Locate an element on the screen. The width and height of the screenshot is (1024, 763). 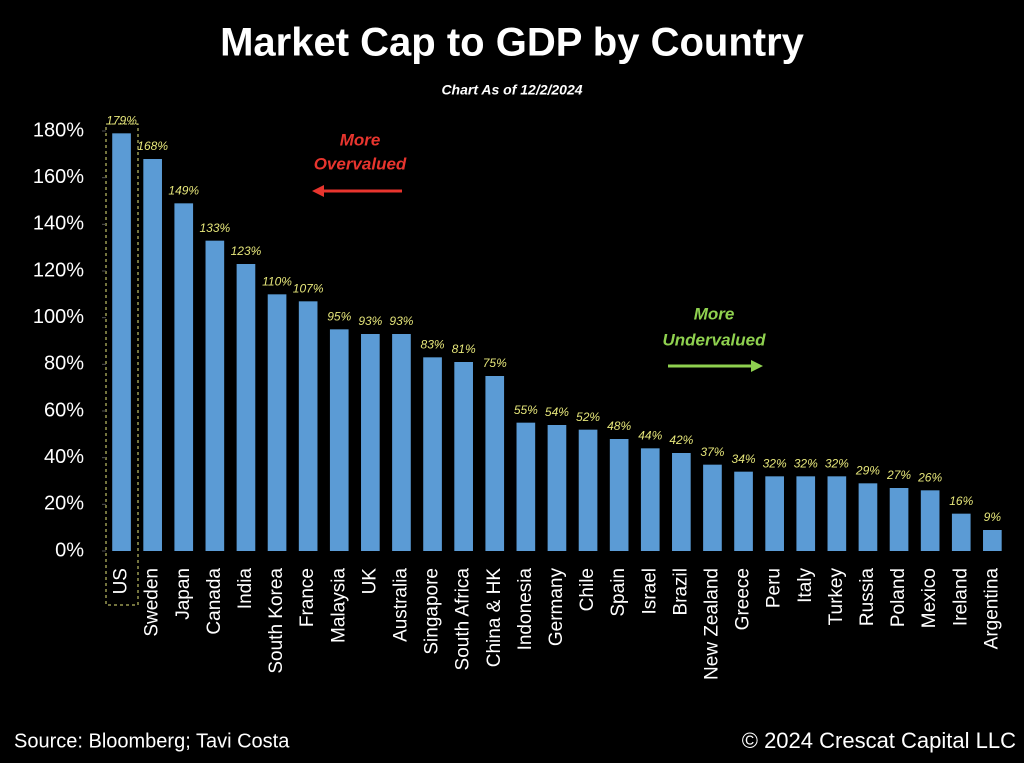
chart-subtitle: Chart As of 12/2/2024 is located at coordinates (511, 90).